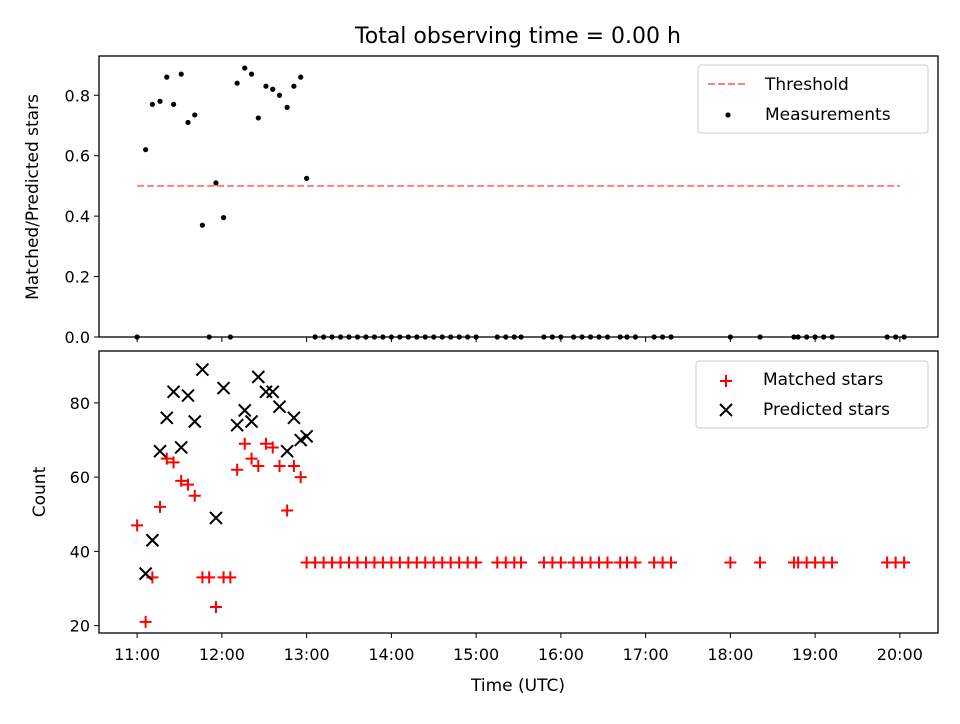  I want to click on threshold-legend-label: Threshold, so click(806, 85).